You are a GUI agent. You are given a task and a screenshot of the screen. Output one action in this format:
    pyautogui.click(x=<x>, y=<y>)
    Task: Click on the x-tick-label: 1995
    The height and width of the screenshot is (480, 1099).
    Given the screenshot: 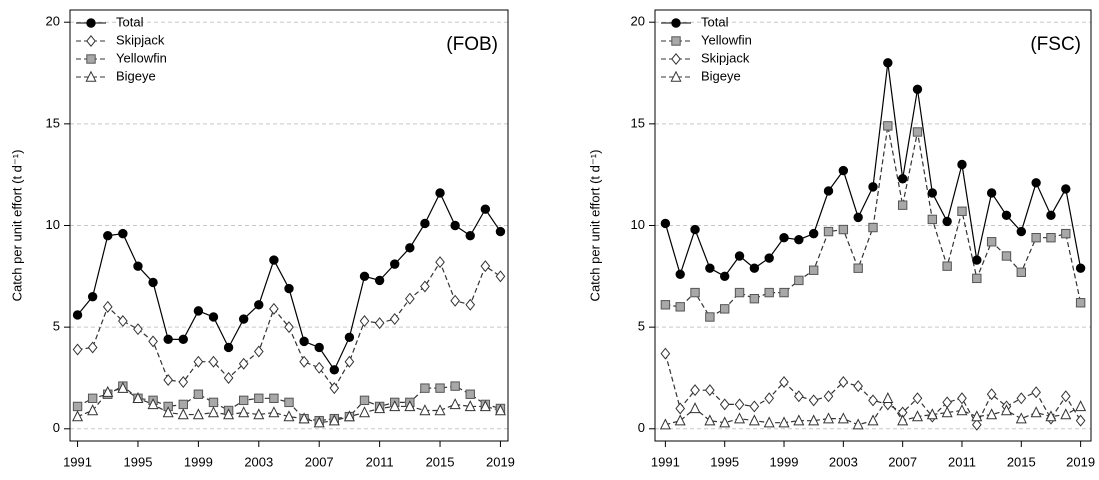 What is the action you would take?
    pyautogui.click(x=138, y=461)
    